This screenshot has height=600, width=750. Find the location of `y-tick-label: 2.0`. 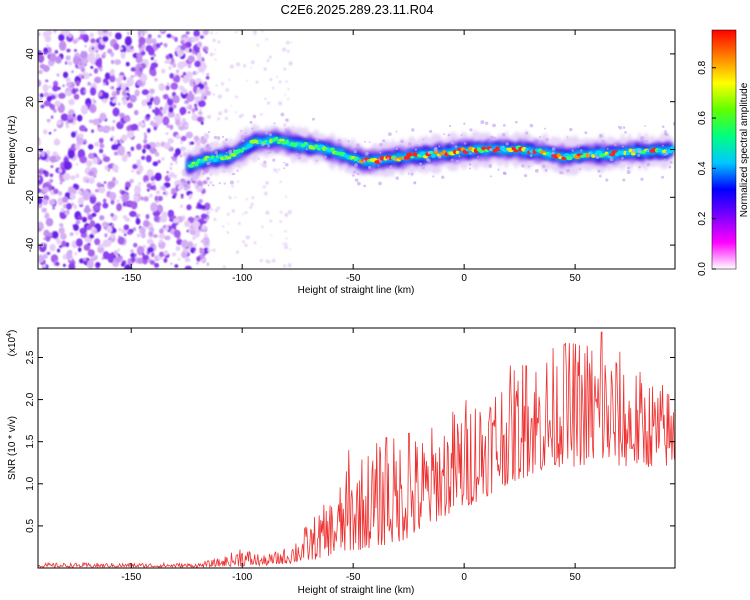

y-tick-label: 2.0 is located at coordinates (30, 399).